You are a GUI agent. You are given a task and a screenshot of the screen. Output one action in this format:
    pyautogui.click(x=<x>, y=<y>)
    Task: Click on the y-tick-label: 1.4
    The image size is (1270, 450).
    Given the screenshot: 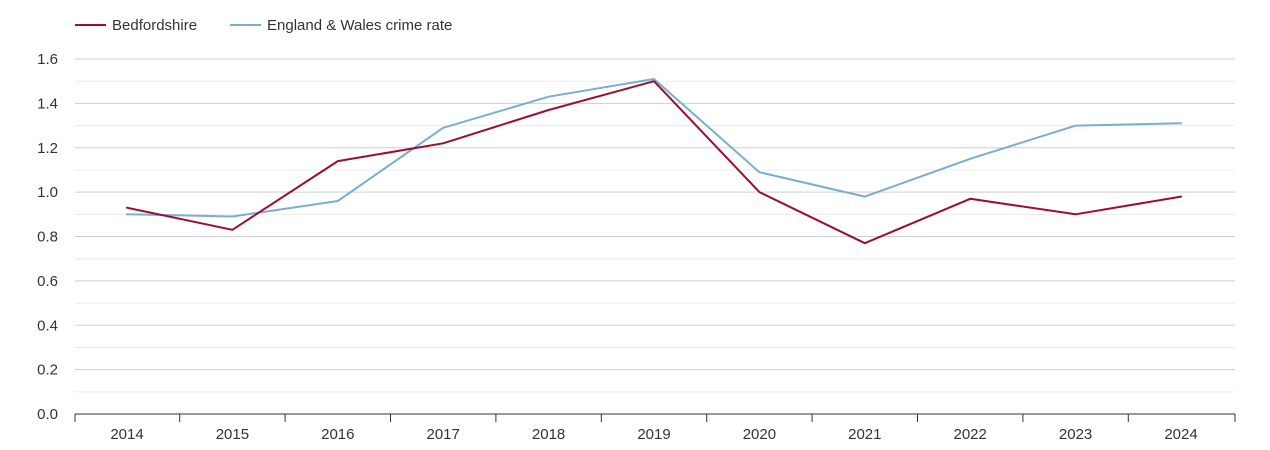 What is the action you would take?
    pyautogui.click(x=47, y=103)
    